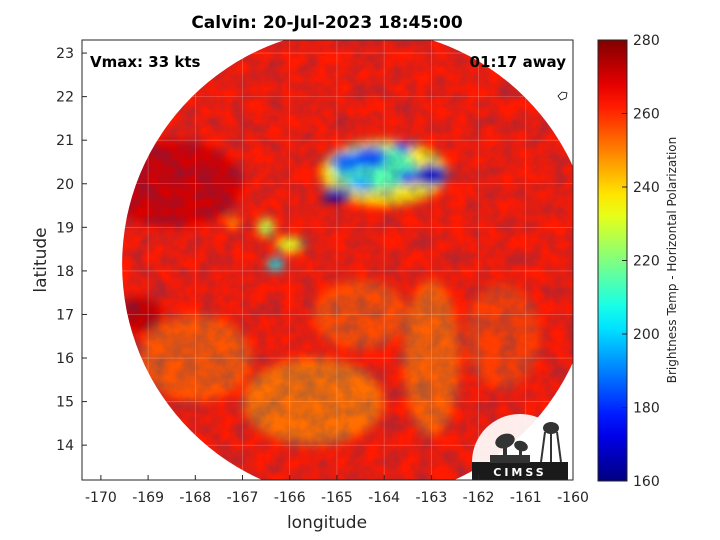 This screenshot has width=720, height=540. What do you see at coordinates (71, 250) in the screenshot?
I see `y-ticks: 14 15 16 17 18 19 20 21 22 23` at bounding box center [71, 250].